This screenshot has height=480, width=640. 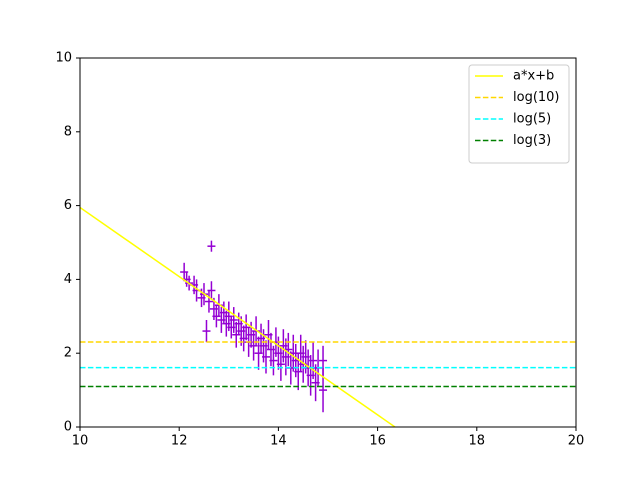 What do you see at coordinates (377, 441) in the screenshot?
I see `x-tick-label: 16` at bounding box center [377, 441].